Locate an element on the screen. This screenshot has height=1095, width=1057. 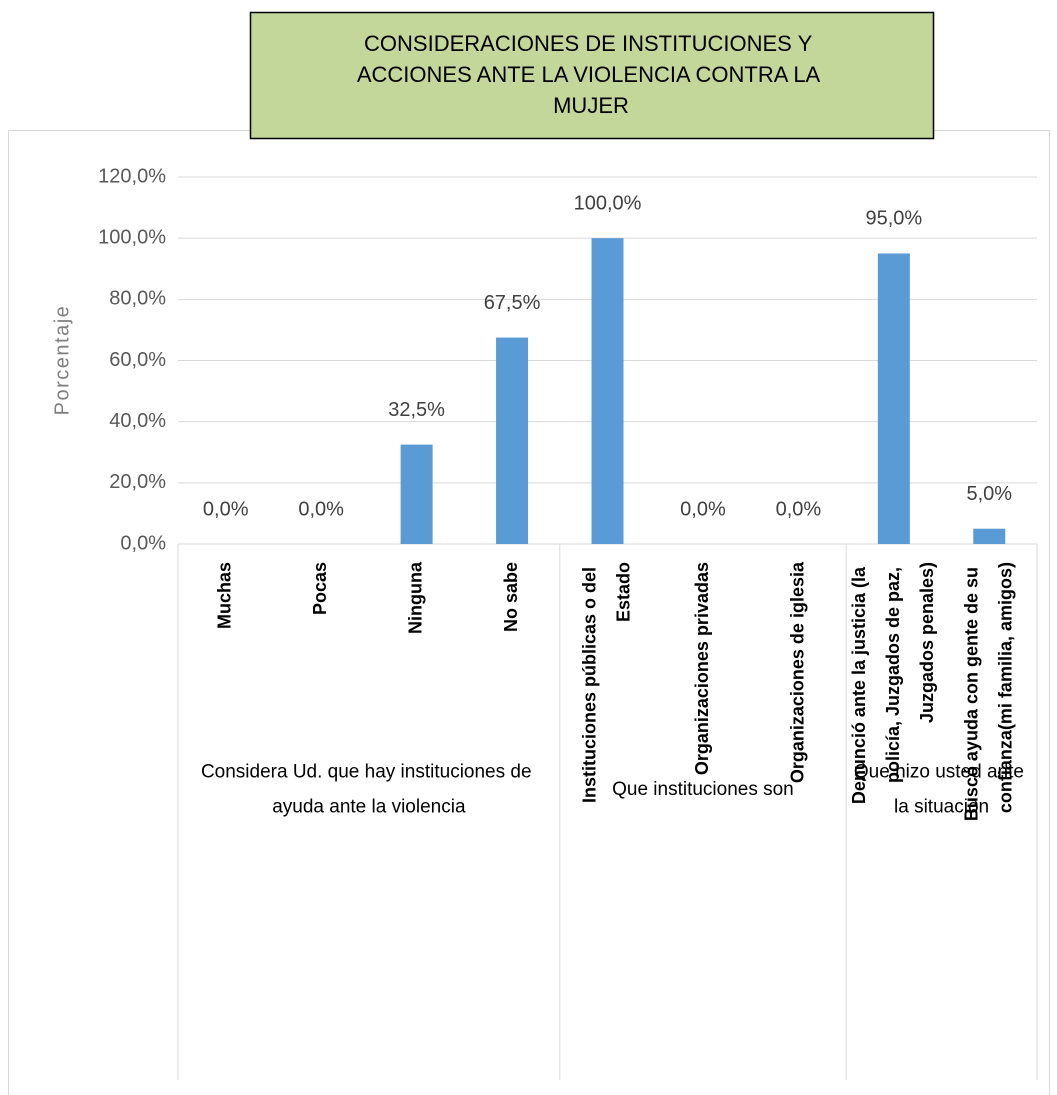
y-tick-label: 20,0% is located at coordinates (137, 482).